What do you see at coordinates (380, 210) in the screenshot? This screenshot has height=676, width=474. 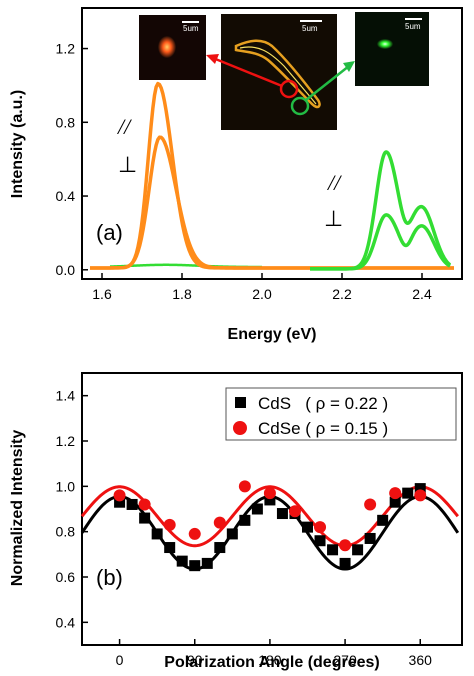 I see `green-parallel-curve` at bounding box center [380, 210].